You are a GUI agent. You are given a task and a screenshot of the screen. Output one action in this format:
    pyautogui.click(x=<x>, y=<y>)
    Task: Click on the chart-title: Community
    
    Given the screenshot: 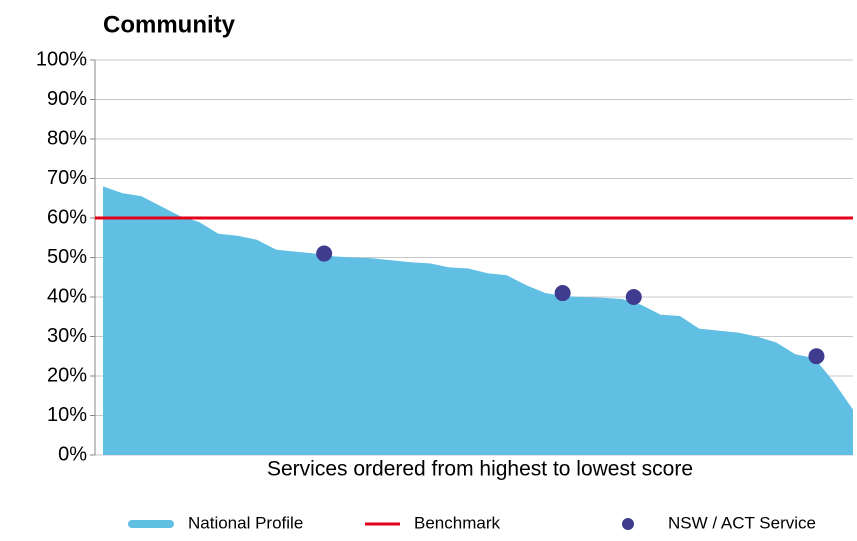 What is the action you would take?
    pyautogui.click(x=169, y=24)
    